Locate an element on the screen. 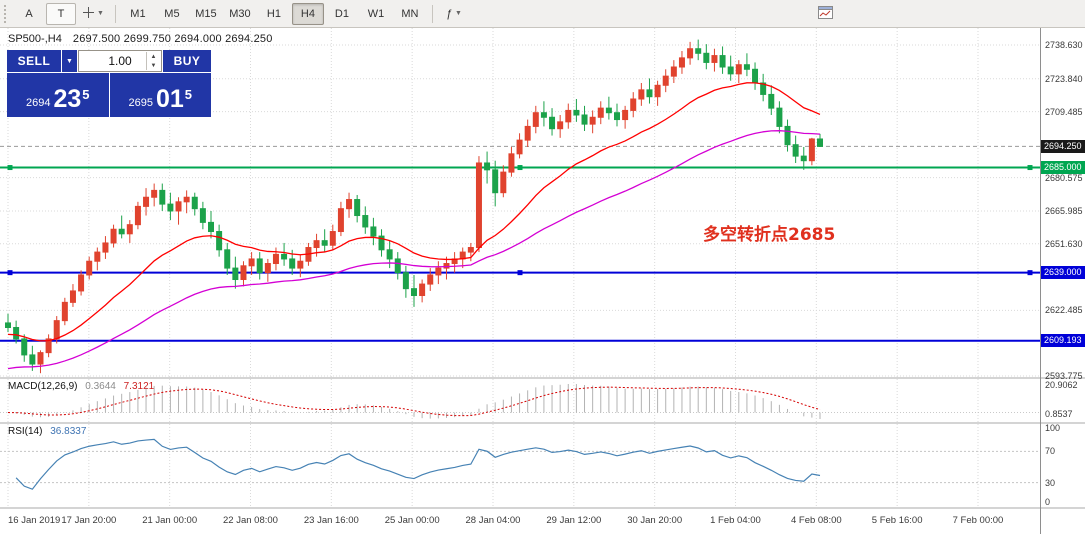 Image resolution: width=1085 pixels, height=534 pixels. rsi-panel is located at coordinates (520, 464).